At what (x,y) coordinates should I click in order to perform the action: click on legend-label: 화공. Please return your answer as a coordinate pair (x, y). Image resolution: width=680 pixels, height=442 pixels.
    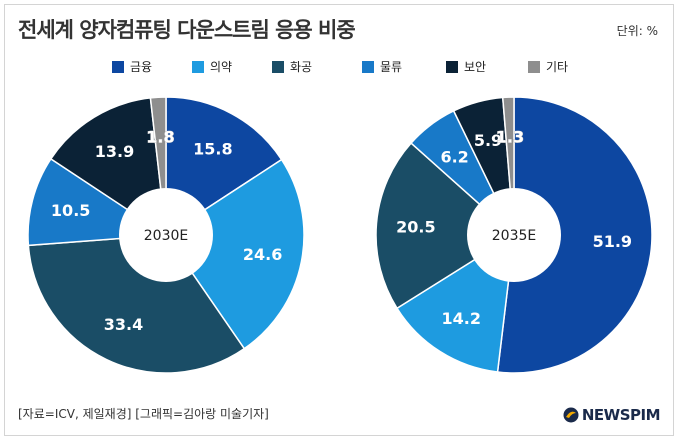
    Looking at the image, I should click on (301, 67).